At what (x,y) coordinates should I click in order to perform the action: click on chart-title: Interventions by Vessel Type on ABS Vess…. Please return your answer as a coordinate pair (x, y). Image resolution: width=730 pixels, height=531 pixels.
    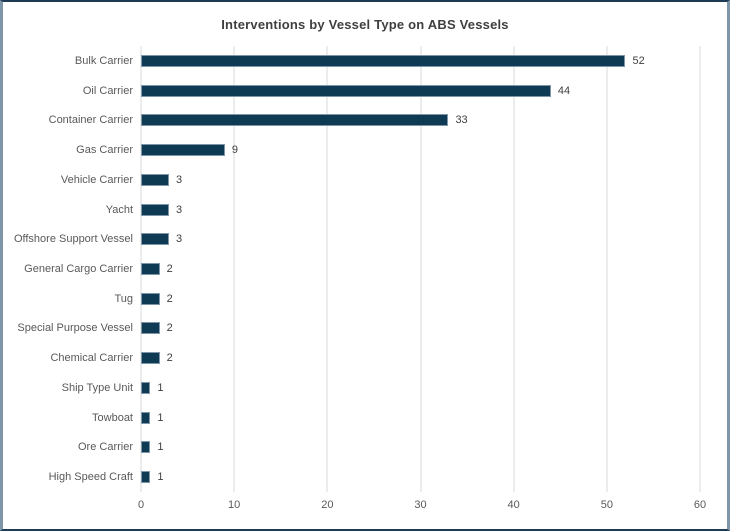
    Looking at the image, I should click on (365, 24).